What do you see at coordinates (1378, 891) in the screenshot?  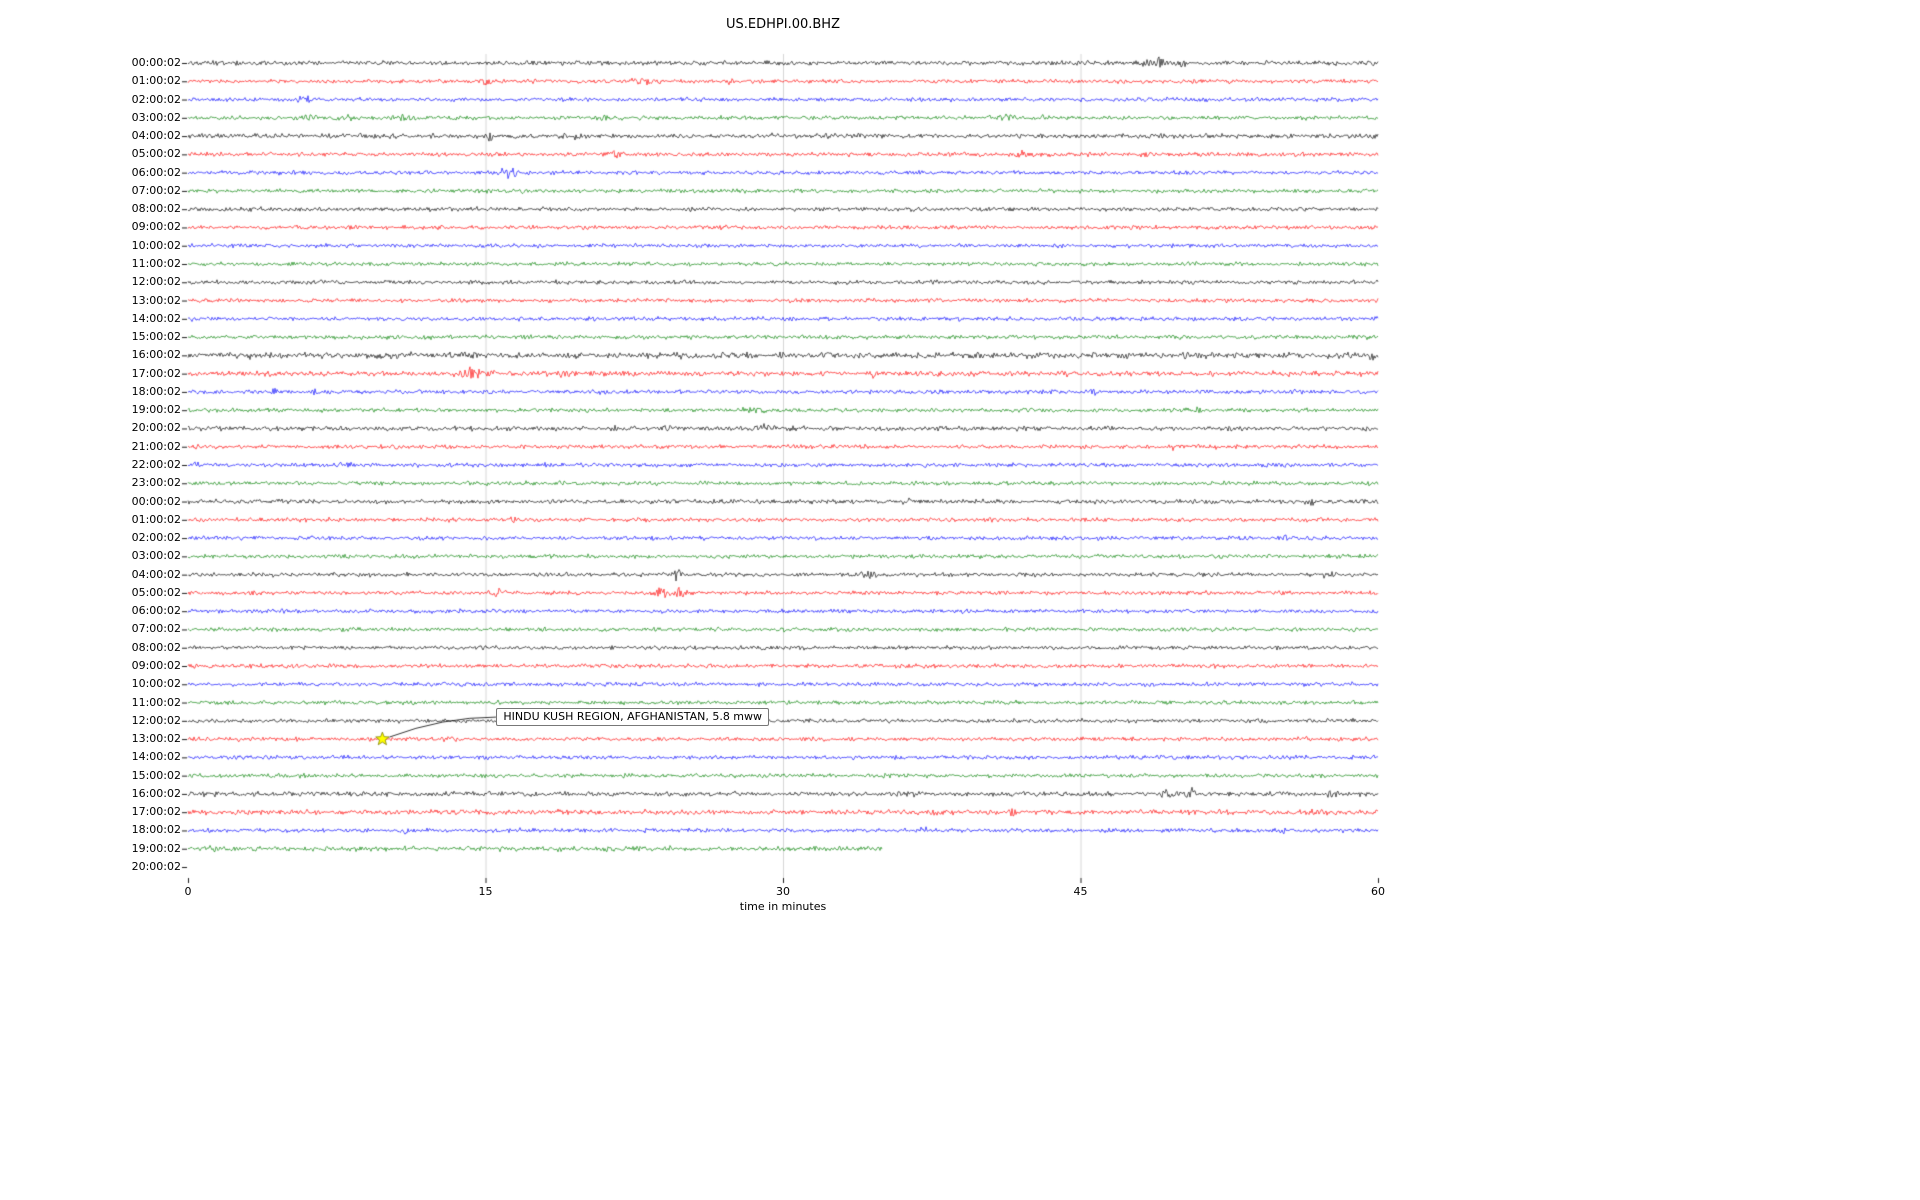 I see `x-tick-label: 60` at bounding box center [1378, 891].